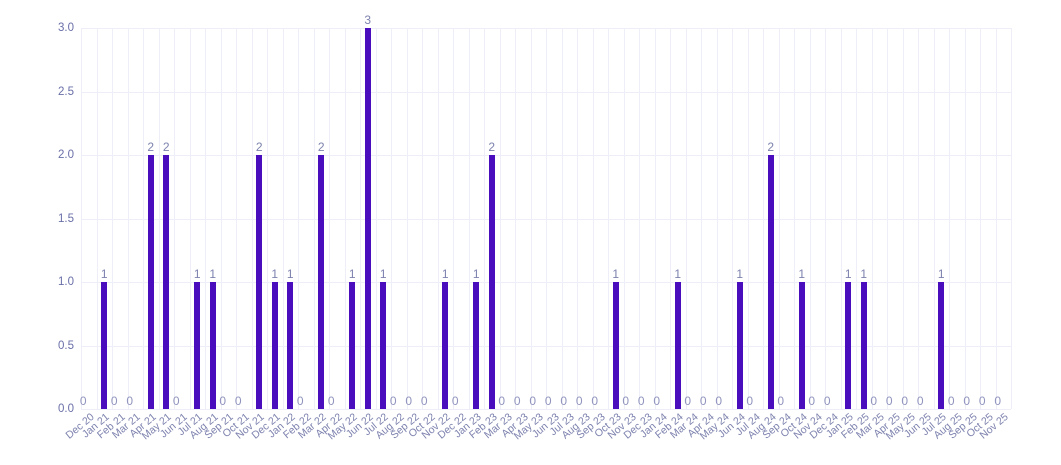 This screenshot has height=465, width=1061. I want to click on gridline-vertical, so click(1011, 218).